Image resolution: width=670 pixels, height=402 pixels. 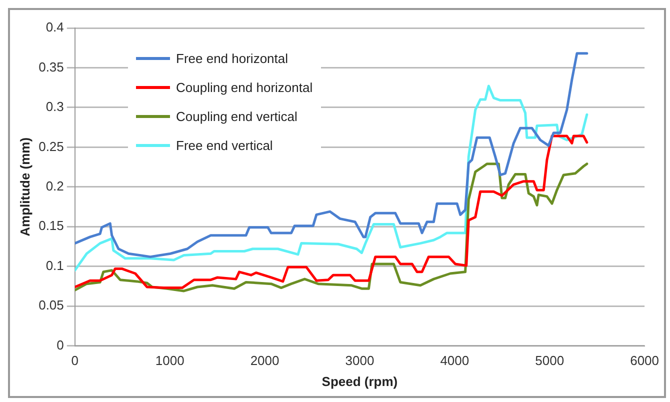 What do you see at coordinates (244, 88) in the screenshot?
I see `legend-label: Coupling end horizontal` at bounding box center [244, 88].